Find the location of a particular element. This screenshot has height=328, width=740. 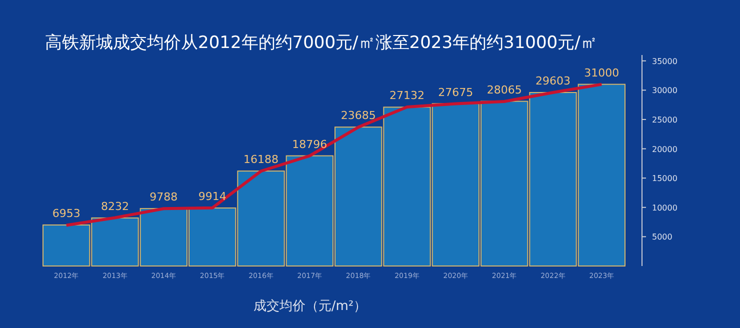

y-tick-label: 15000 is located at coordinates (665, 179).